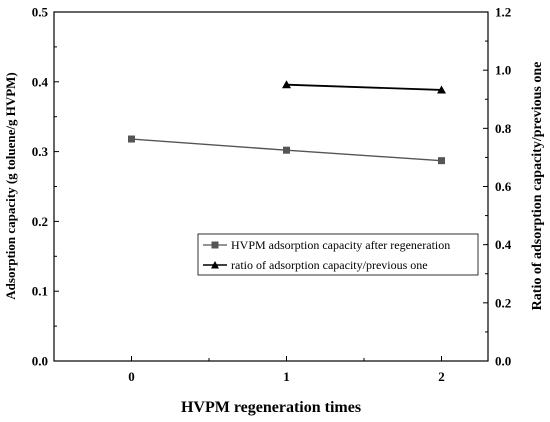  What do you see at coordinates (503, 70) in the screenshot?
I see `y2-tick-label: 1.0` at bounding box center [503, 70].